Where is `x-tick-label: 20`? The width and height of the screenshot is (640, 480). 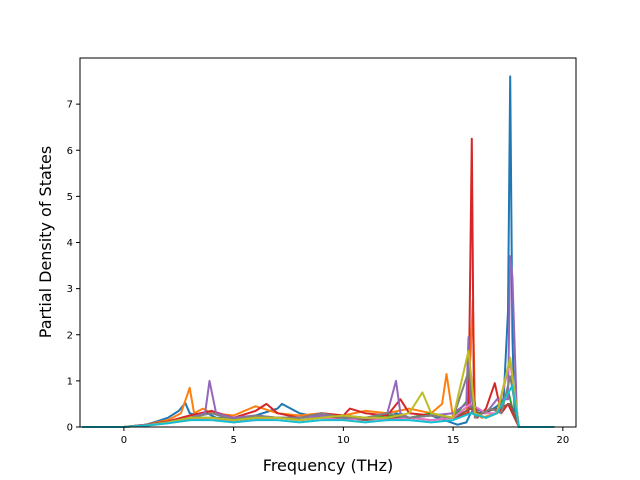 x-tick-label: 20 is located at coordinates (562, 440).